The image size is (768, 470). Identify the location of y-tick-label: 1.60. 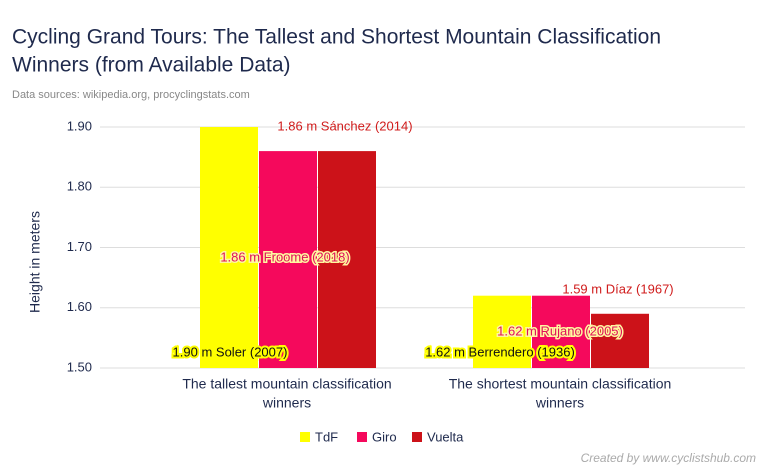
(79, 306).